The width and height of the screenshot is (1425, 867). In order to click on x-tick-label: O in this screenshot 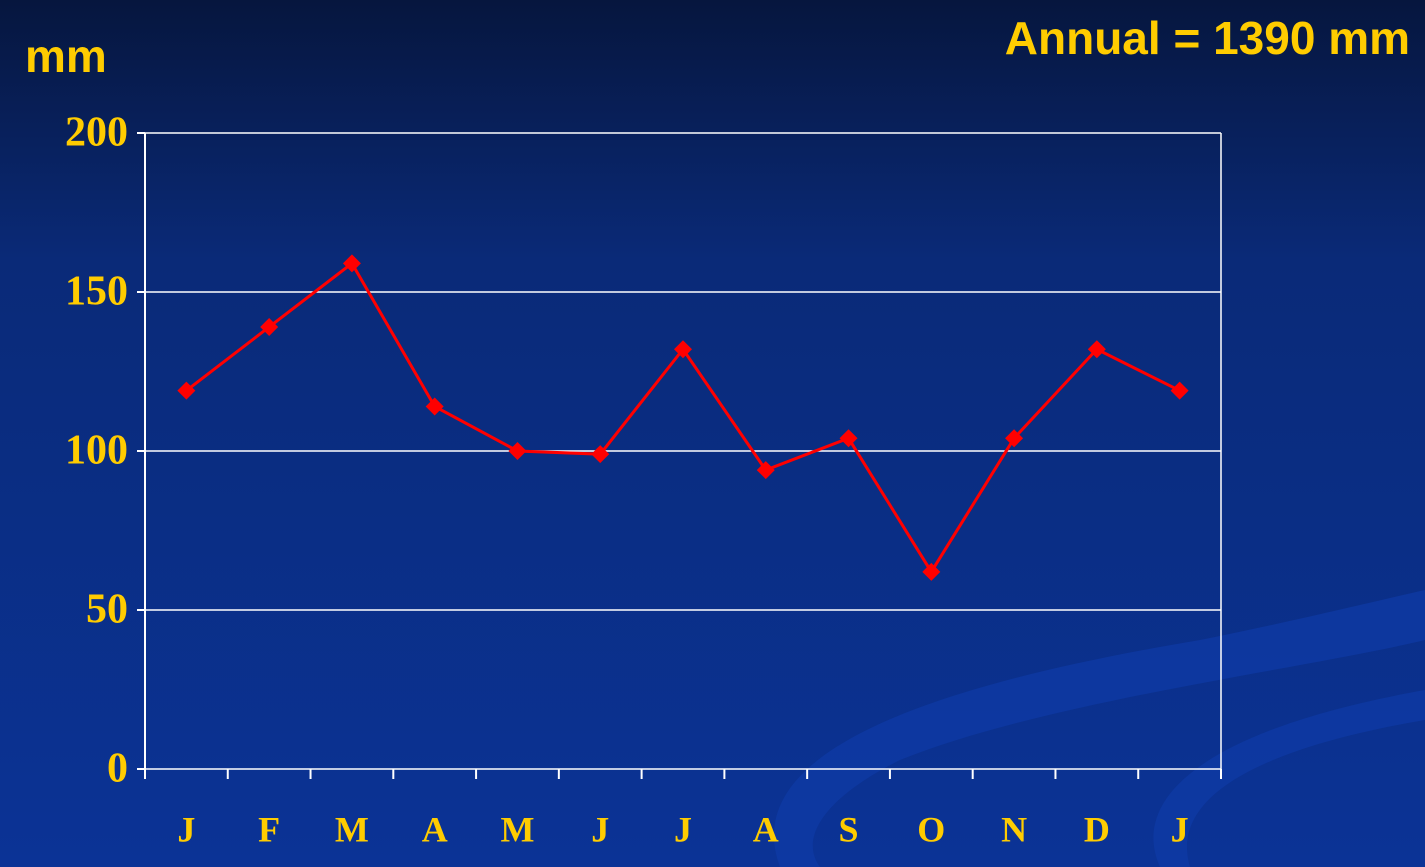, I will do `click(931, 829)`.